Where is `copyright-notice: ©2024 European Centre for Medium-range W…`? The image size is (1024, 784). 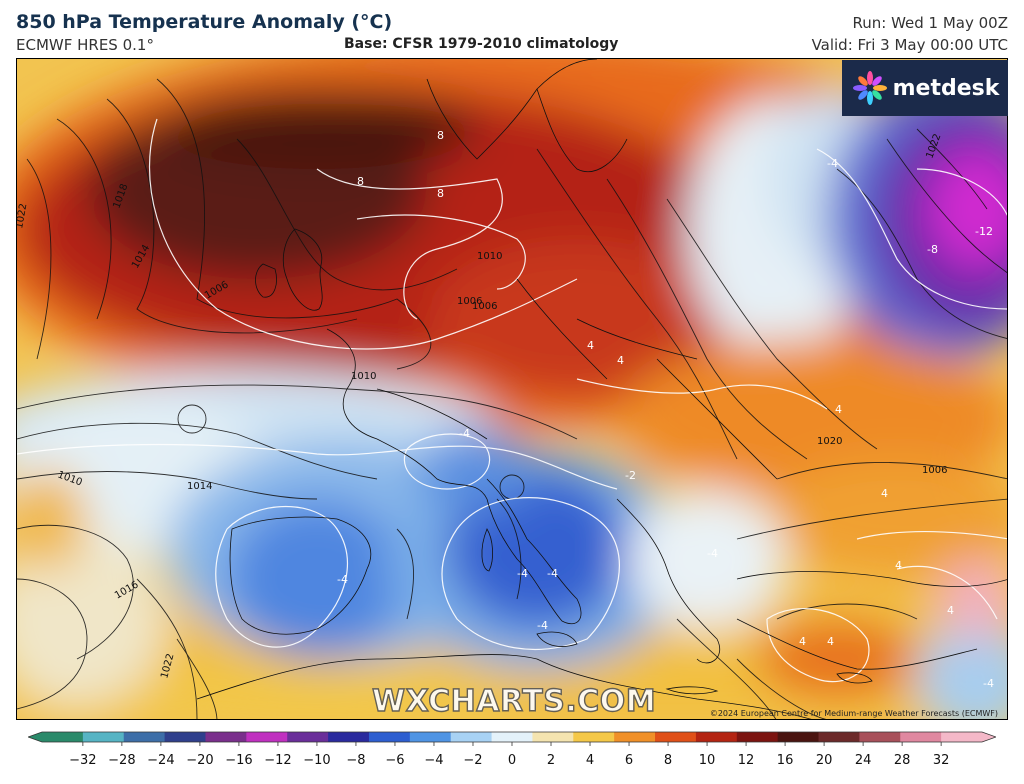 copyright-notice: ©2024 European Centre for Medium-range W… is located at coordinates (853, 713).